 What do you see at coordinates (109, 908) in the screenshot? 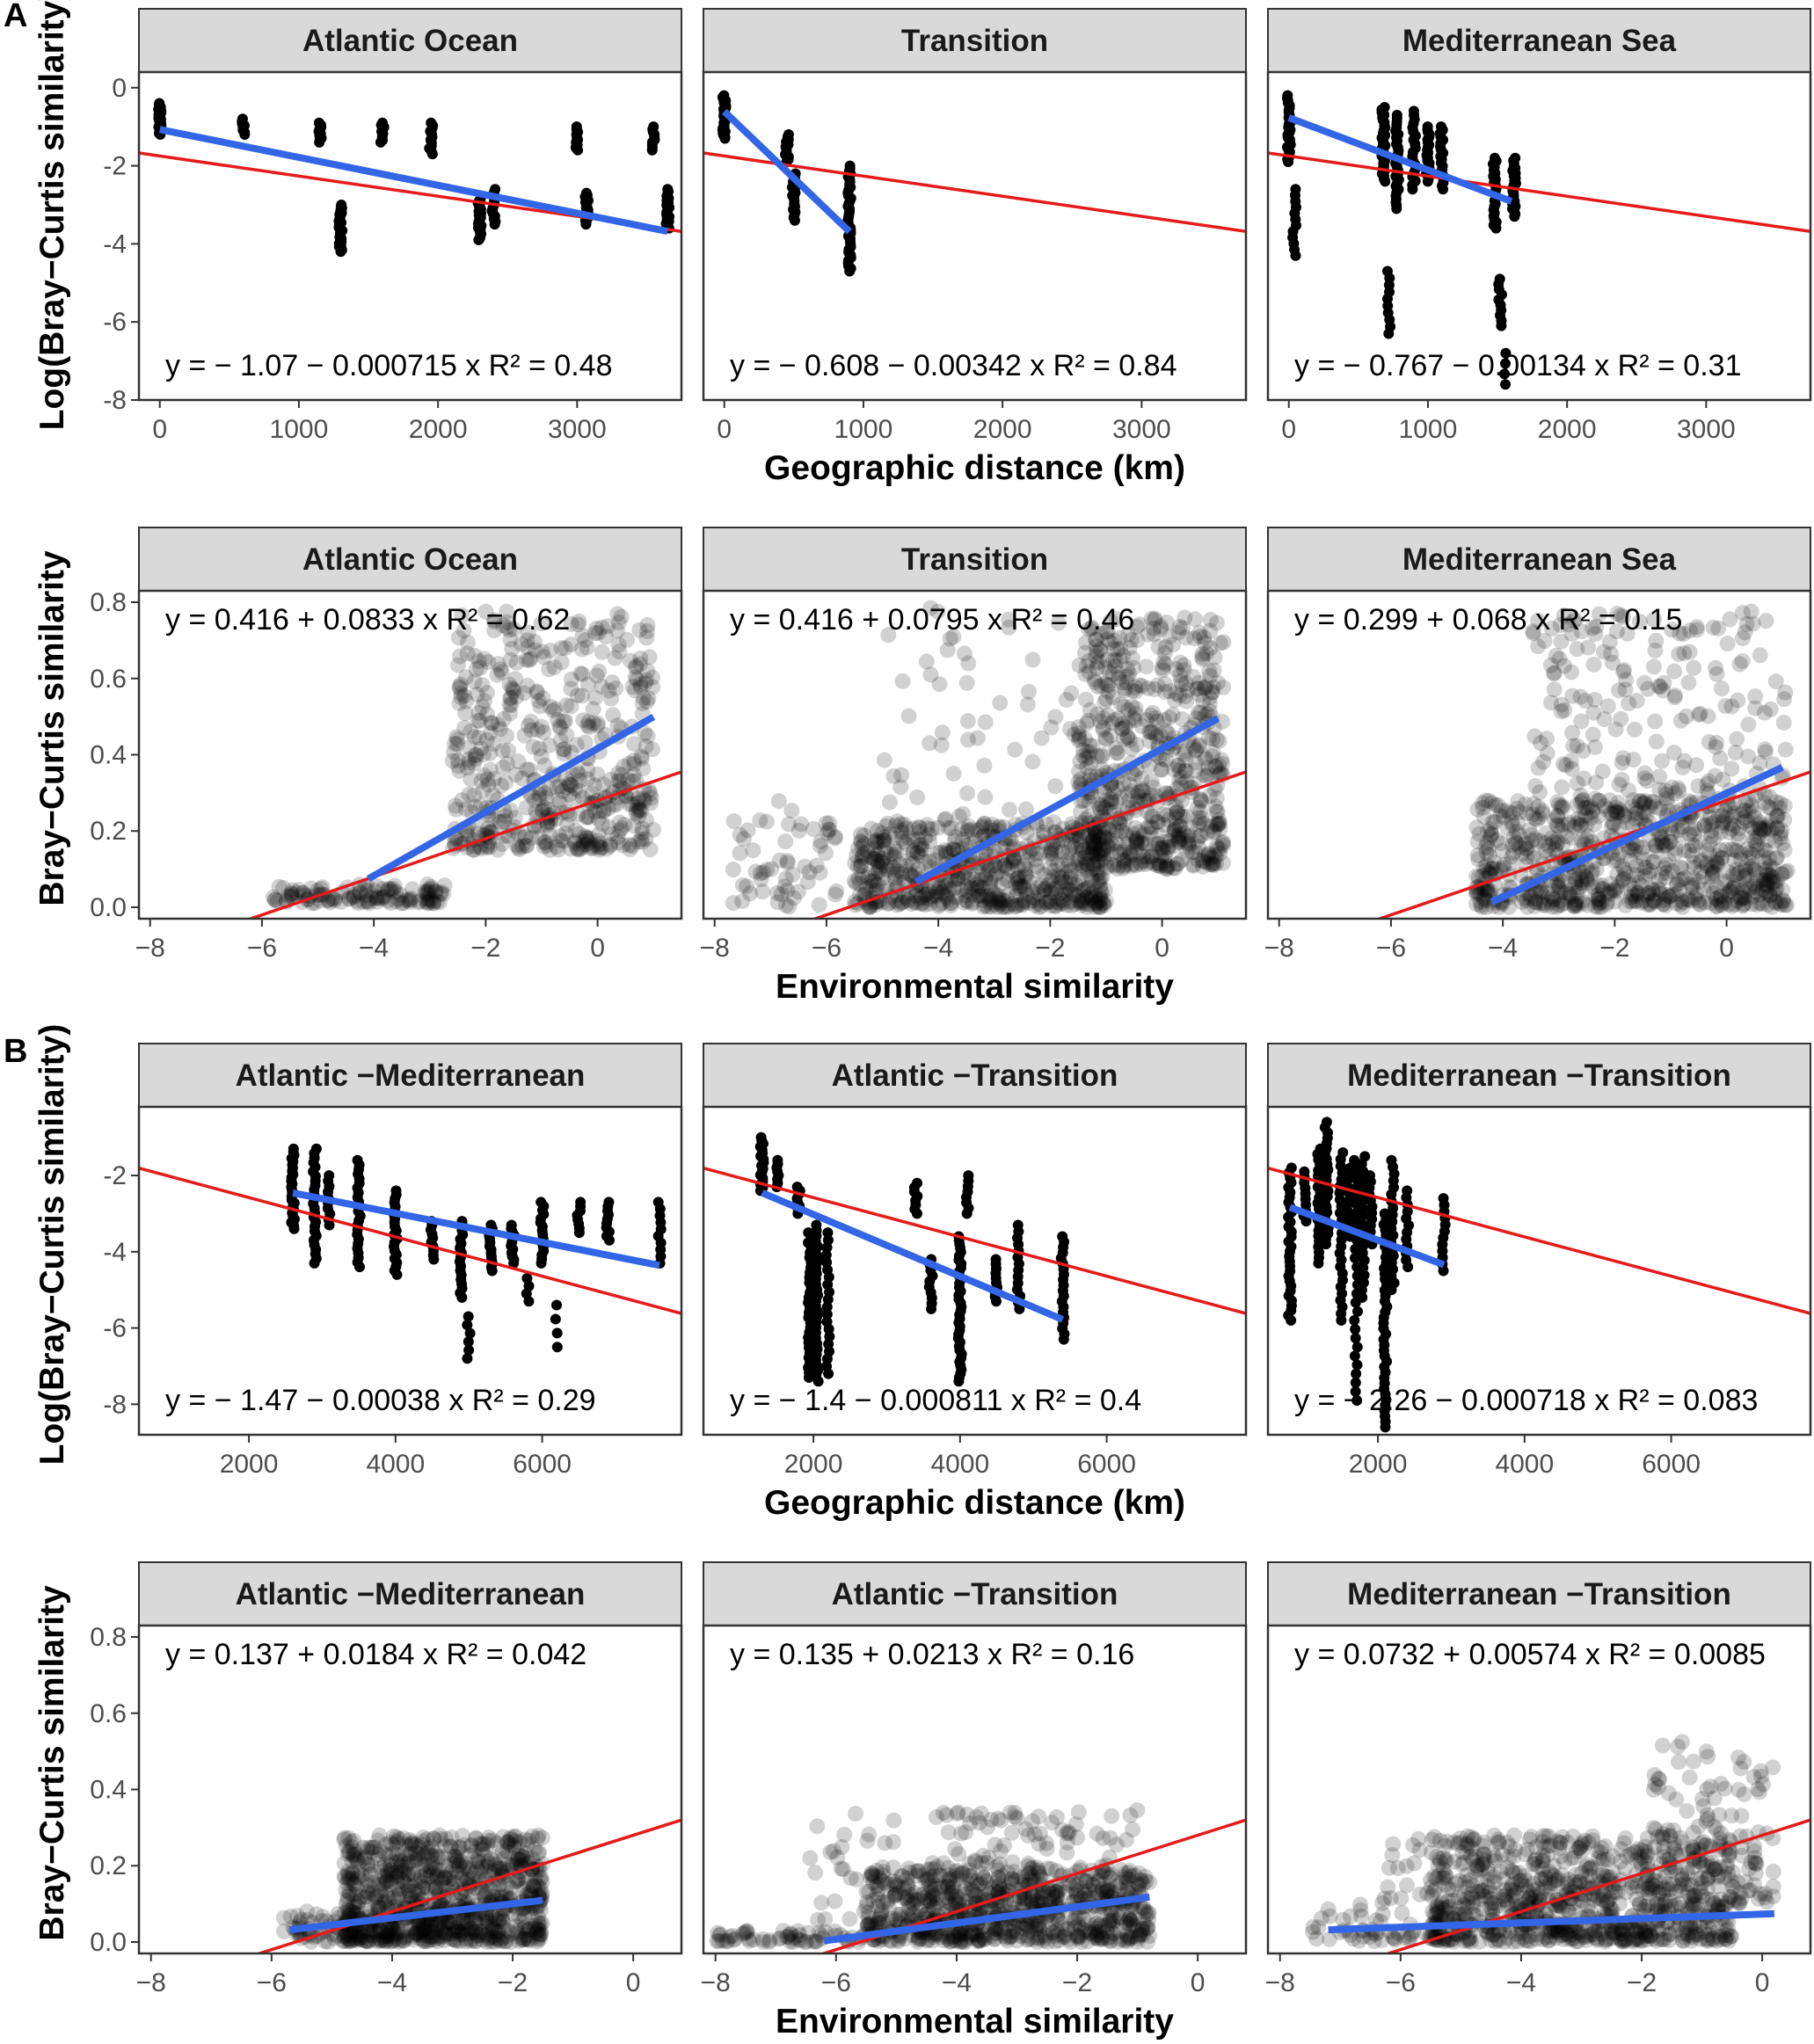
I see `y-tick-label: 0.0` at bounding box center [109, 908].